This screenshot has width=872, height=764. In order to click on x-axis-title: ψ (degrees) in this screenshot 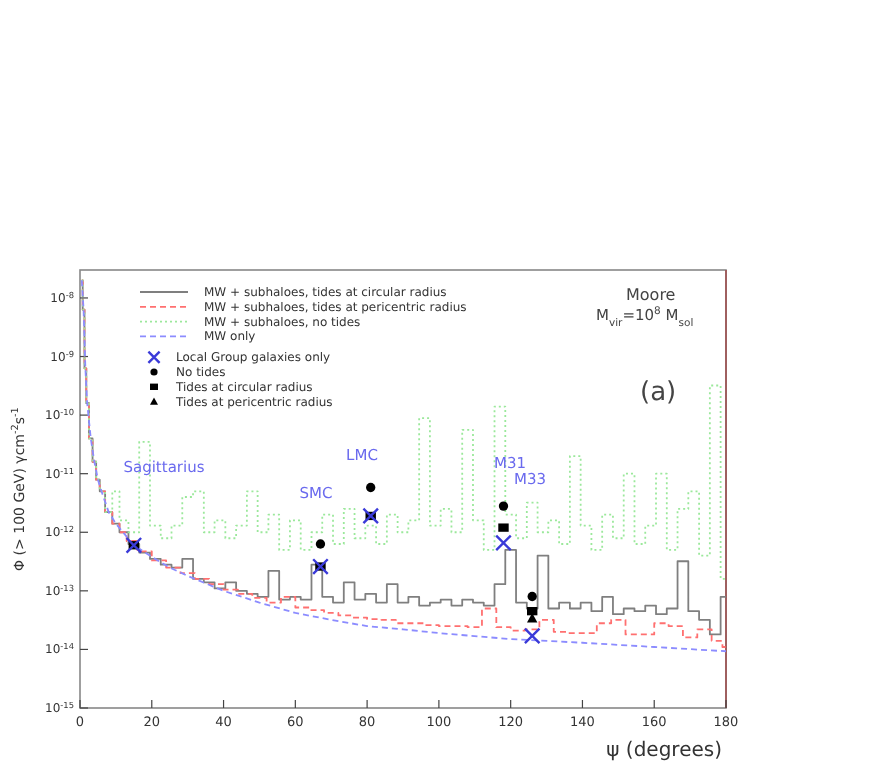, I will do `click(664, 751)`.